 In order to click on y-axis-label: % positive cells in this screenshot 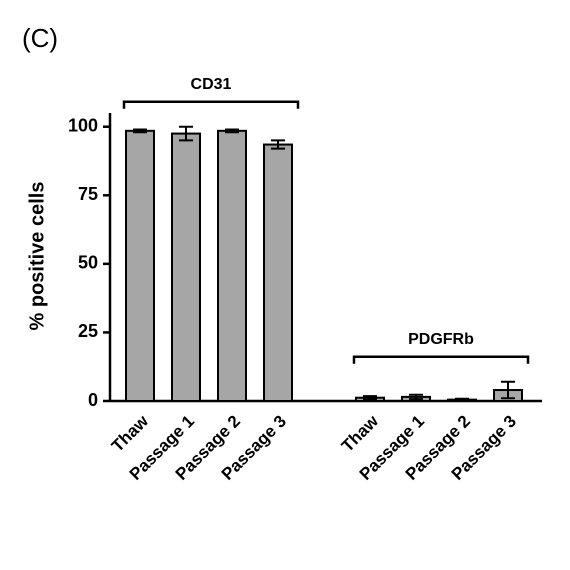, I will do `click(37, 256)`.